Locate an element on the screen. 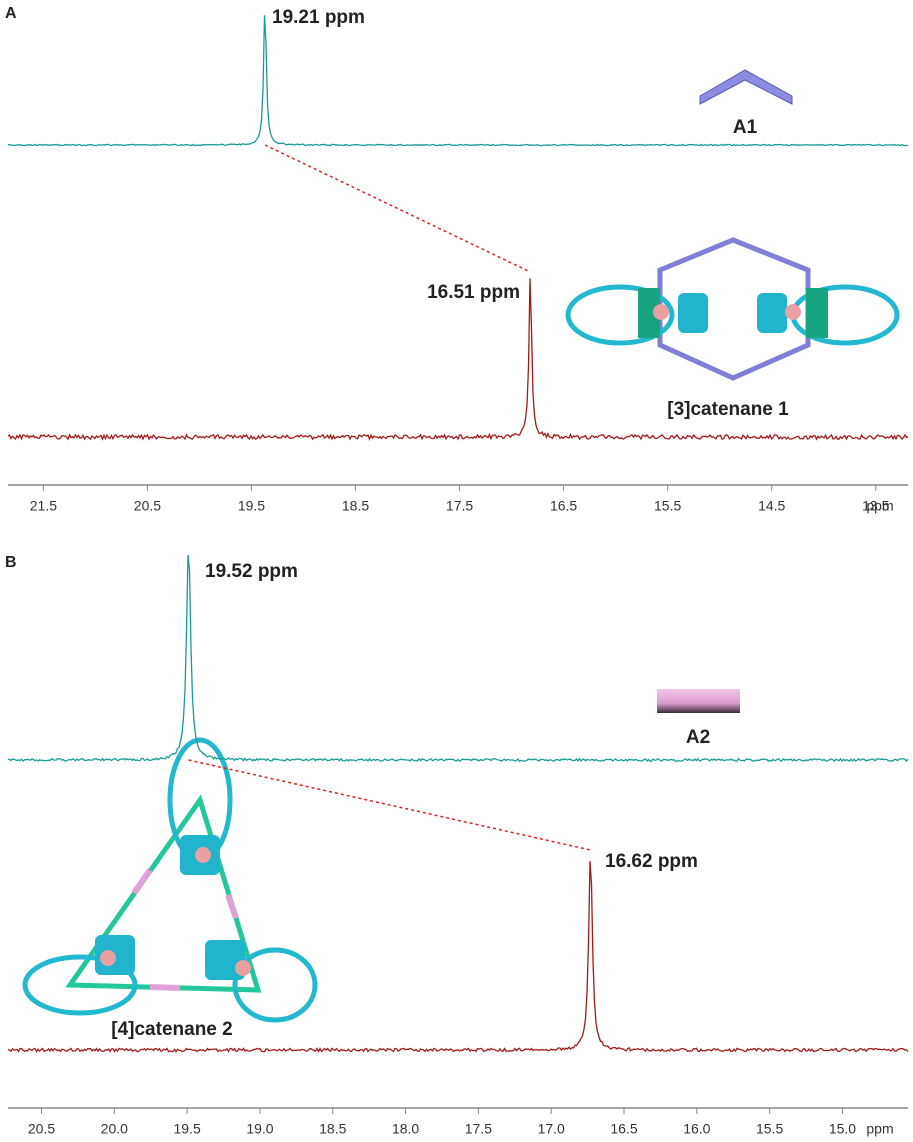 The width and height of the screenshot is (913, 1142). annotation: 16.62 ppm is located at coordinates (651, 861).